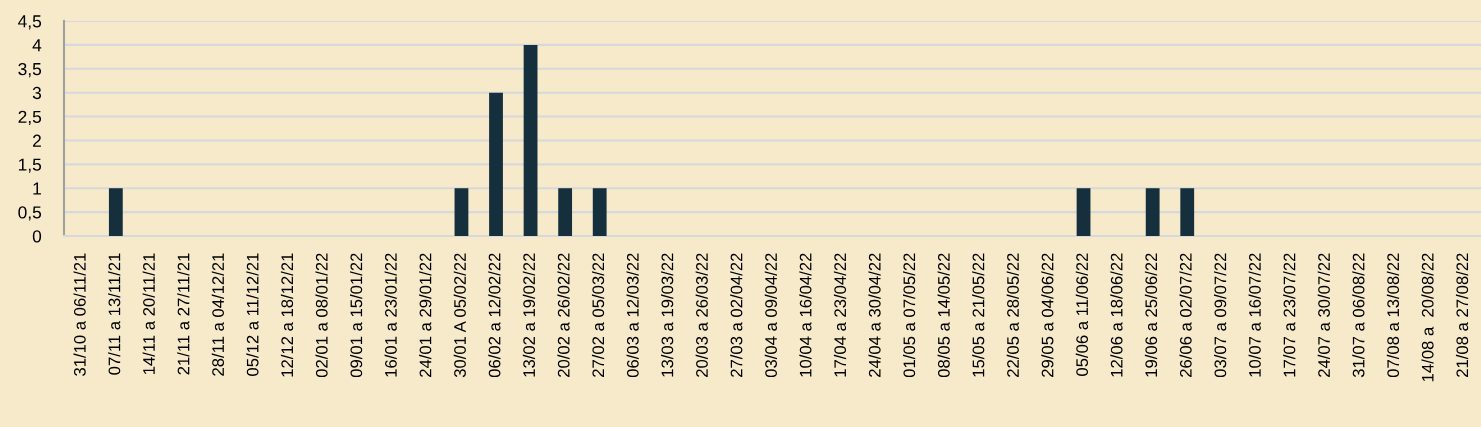 The width and height of the screenshot is (1481, 427). Describe the element at coordinates (37, 140) in the screenshot. I see `y-tick-label: 2` at that location.